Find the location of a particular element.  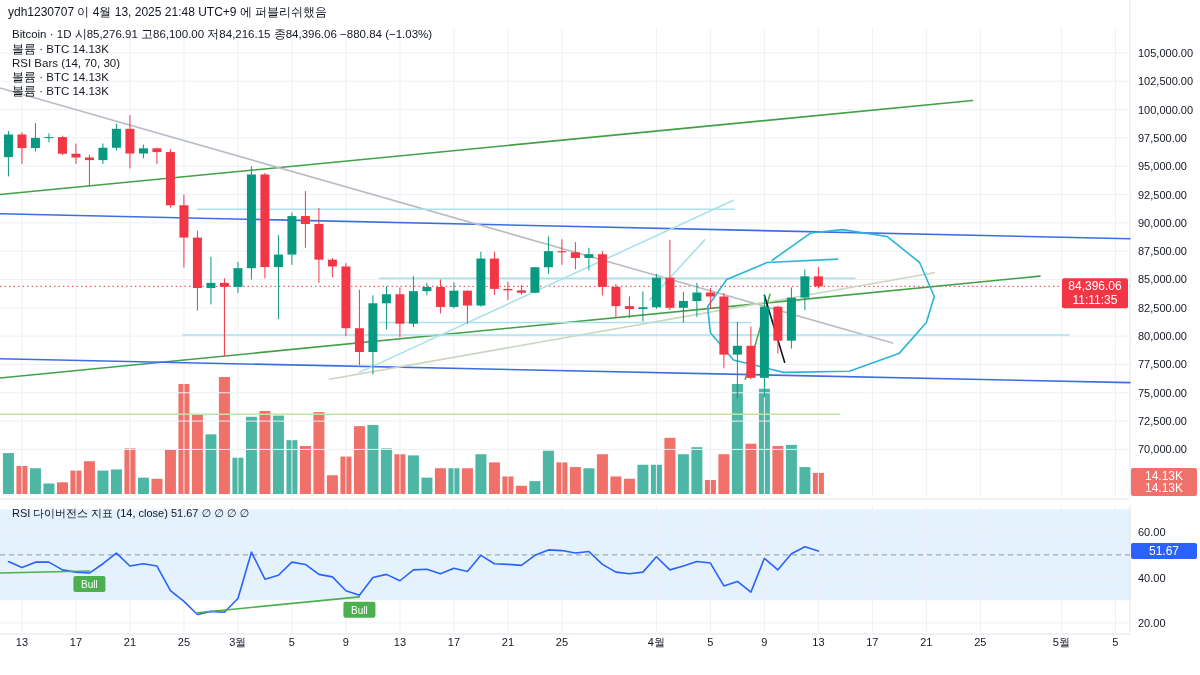

x-tick-label: 4월 is located at coordinates (656, 642).